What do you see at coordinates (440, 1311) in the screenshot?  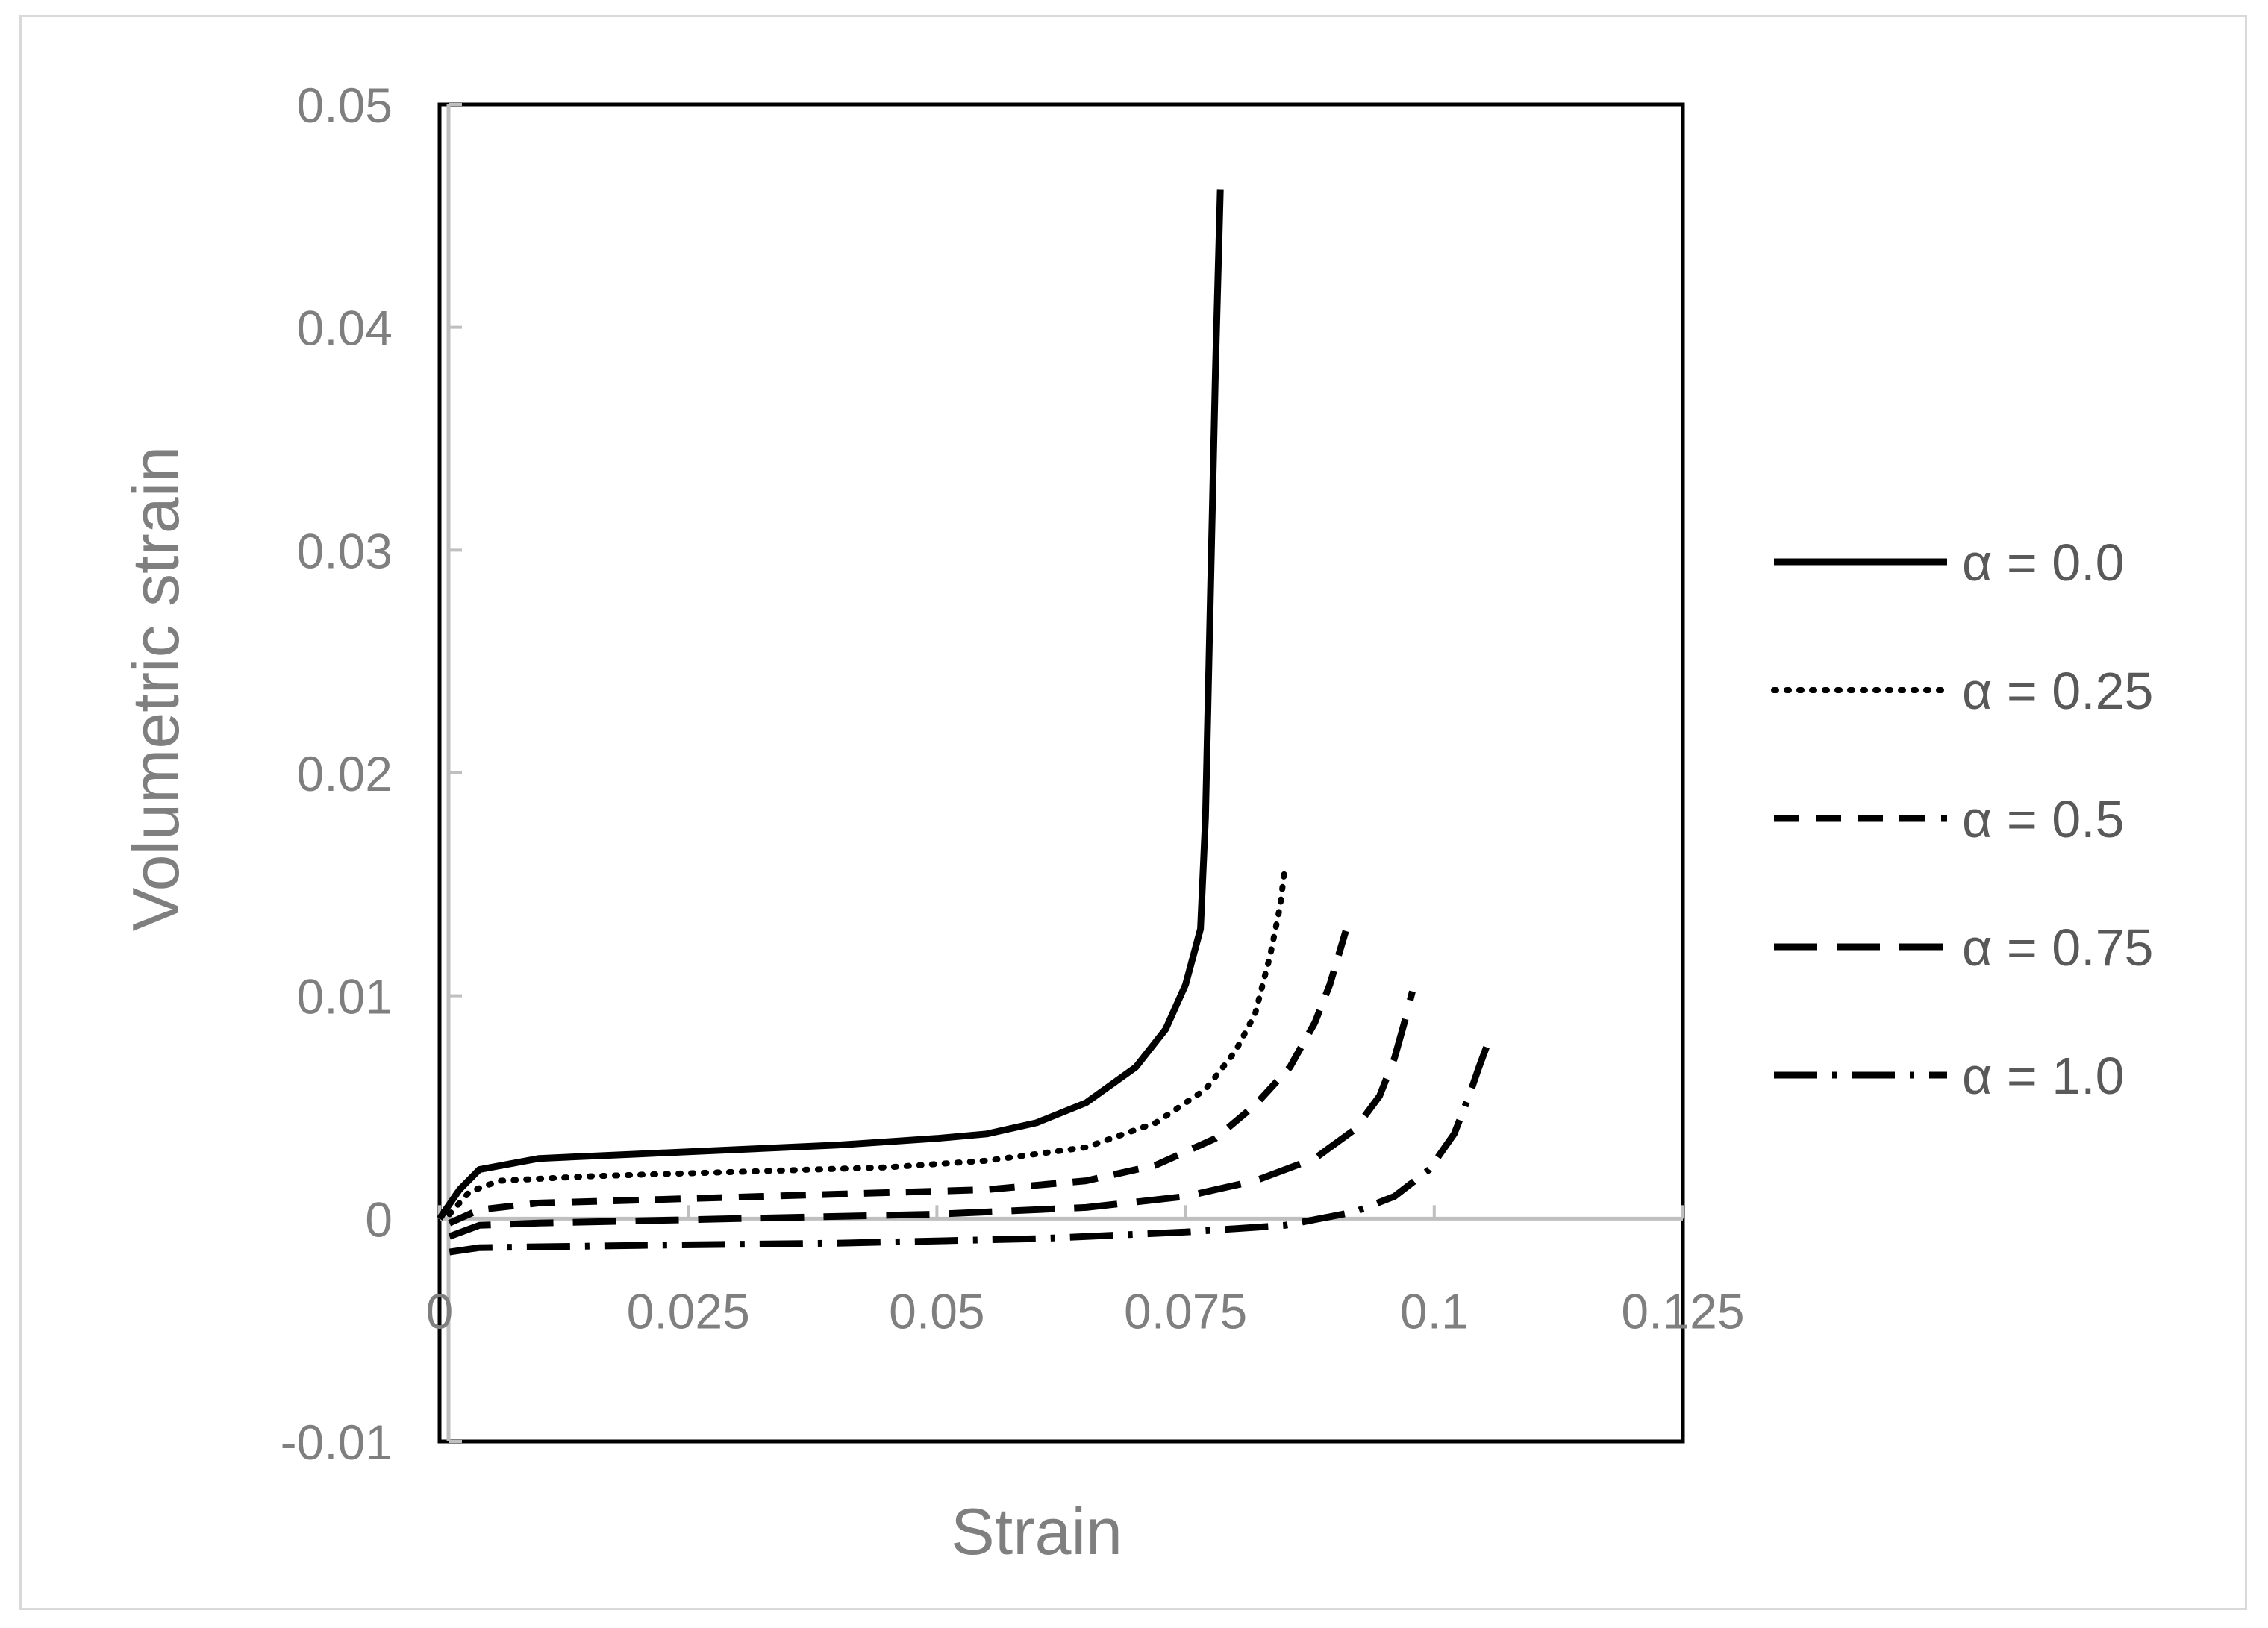 I see `x-tick-label: 0` at bounding box center [440, 1311].